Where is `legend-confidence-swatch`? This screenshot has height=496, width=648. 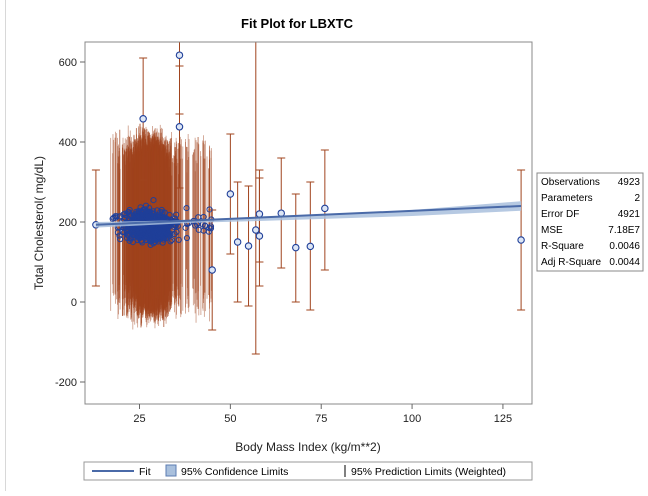 legend-confidence-swatch is located at coordinates (171, 470).